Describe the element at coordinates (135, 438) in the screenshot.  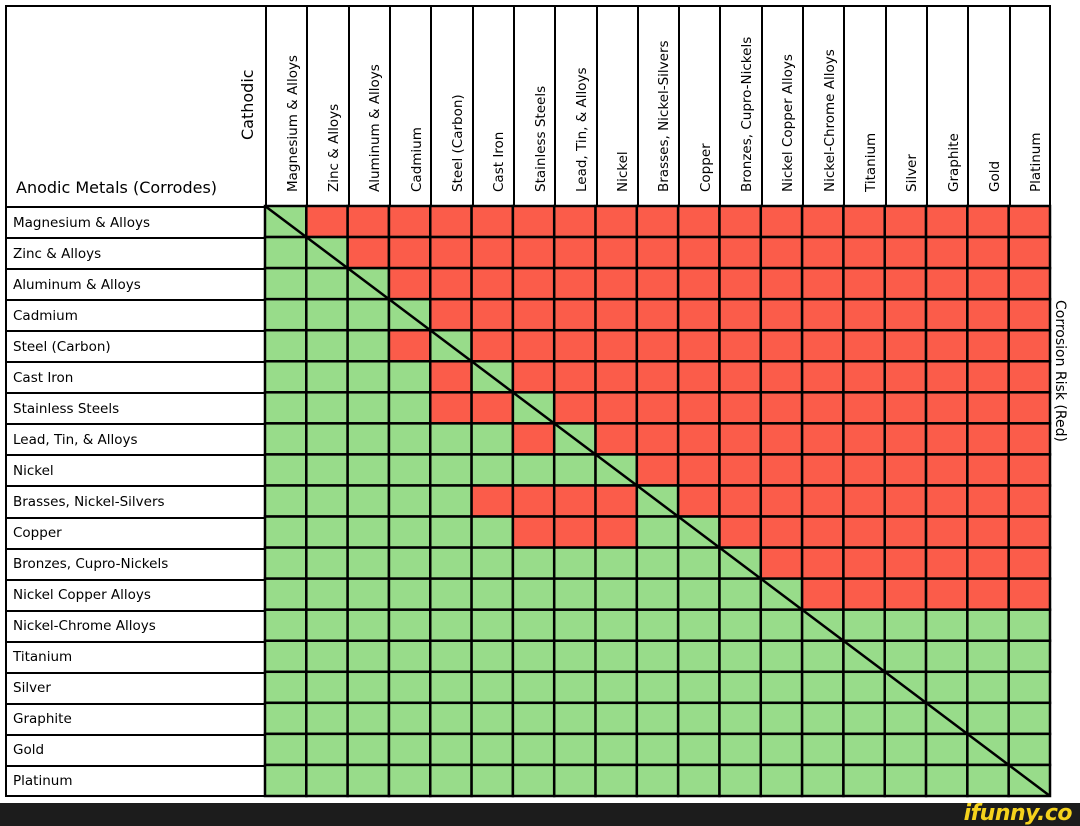
I see `row-label: Lead, Tin, & Alloys` at that location.